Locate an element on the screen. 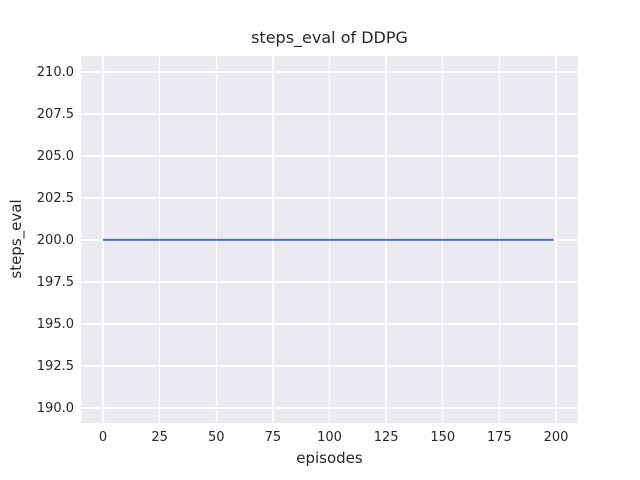  series-svg is located at coordinates (328, 239).